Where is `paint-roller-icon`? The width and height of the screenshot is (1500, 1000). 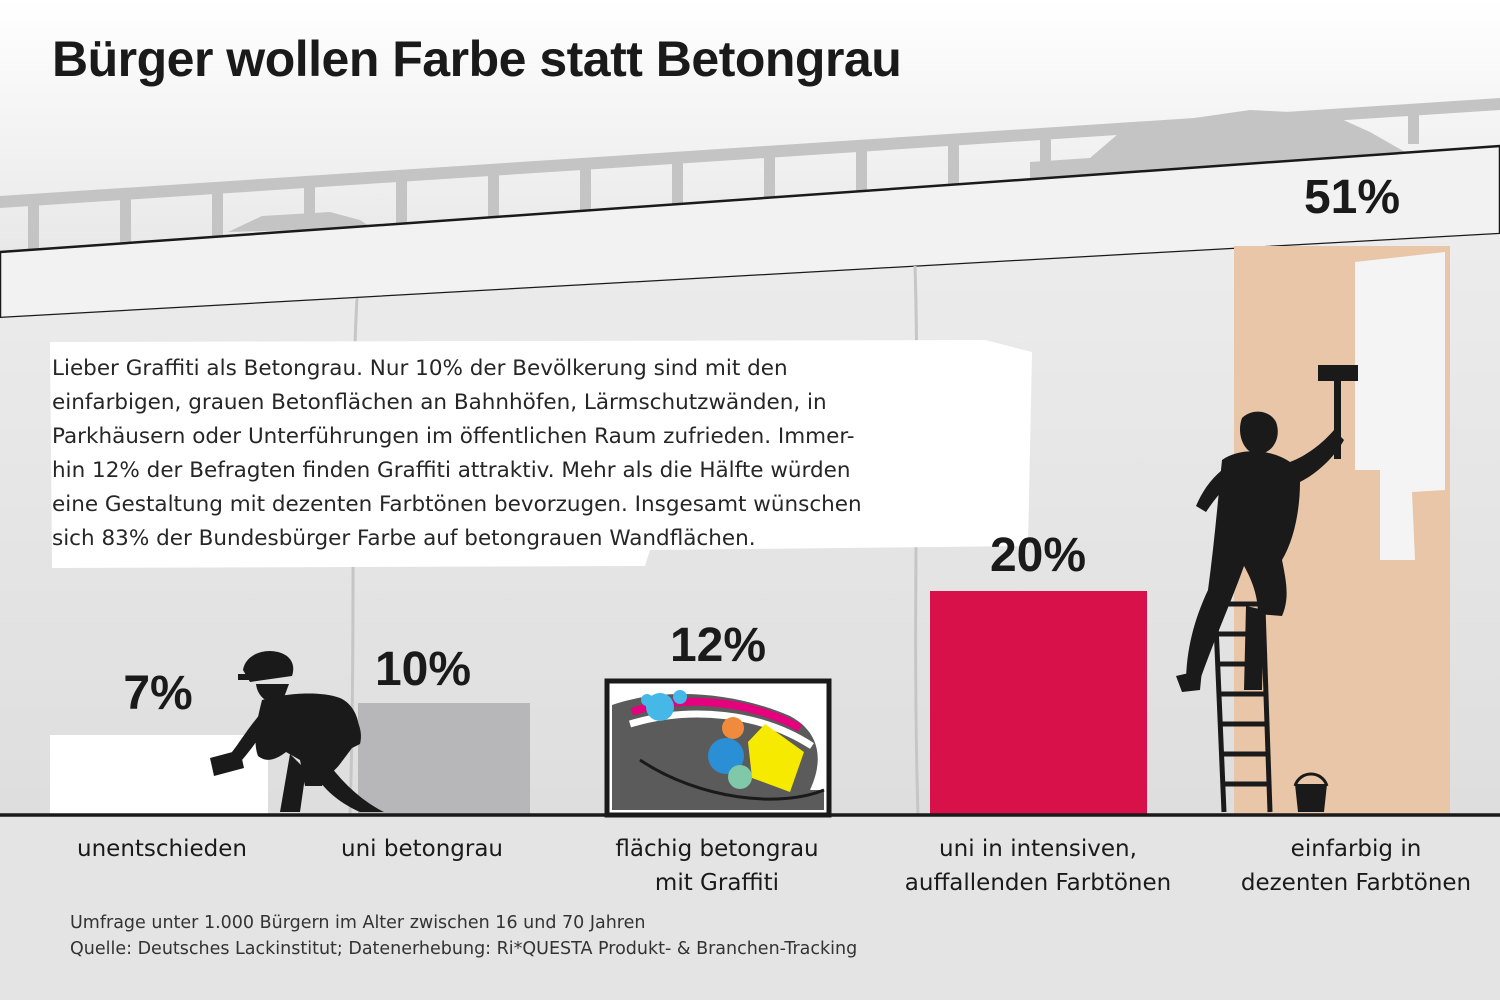
paint-roller-icon is located at coordinates (1338, 412).